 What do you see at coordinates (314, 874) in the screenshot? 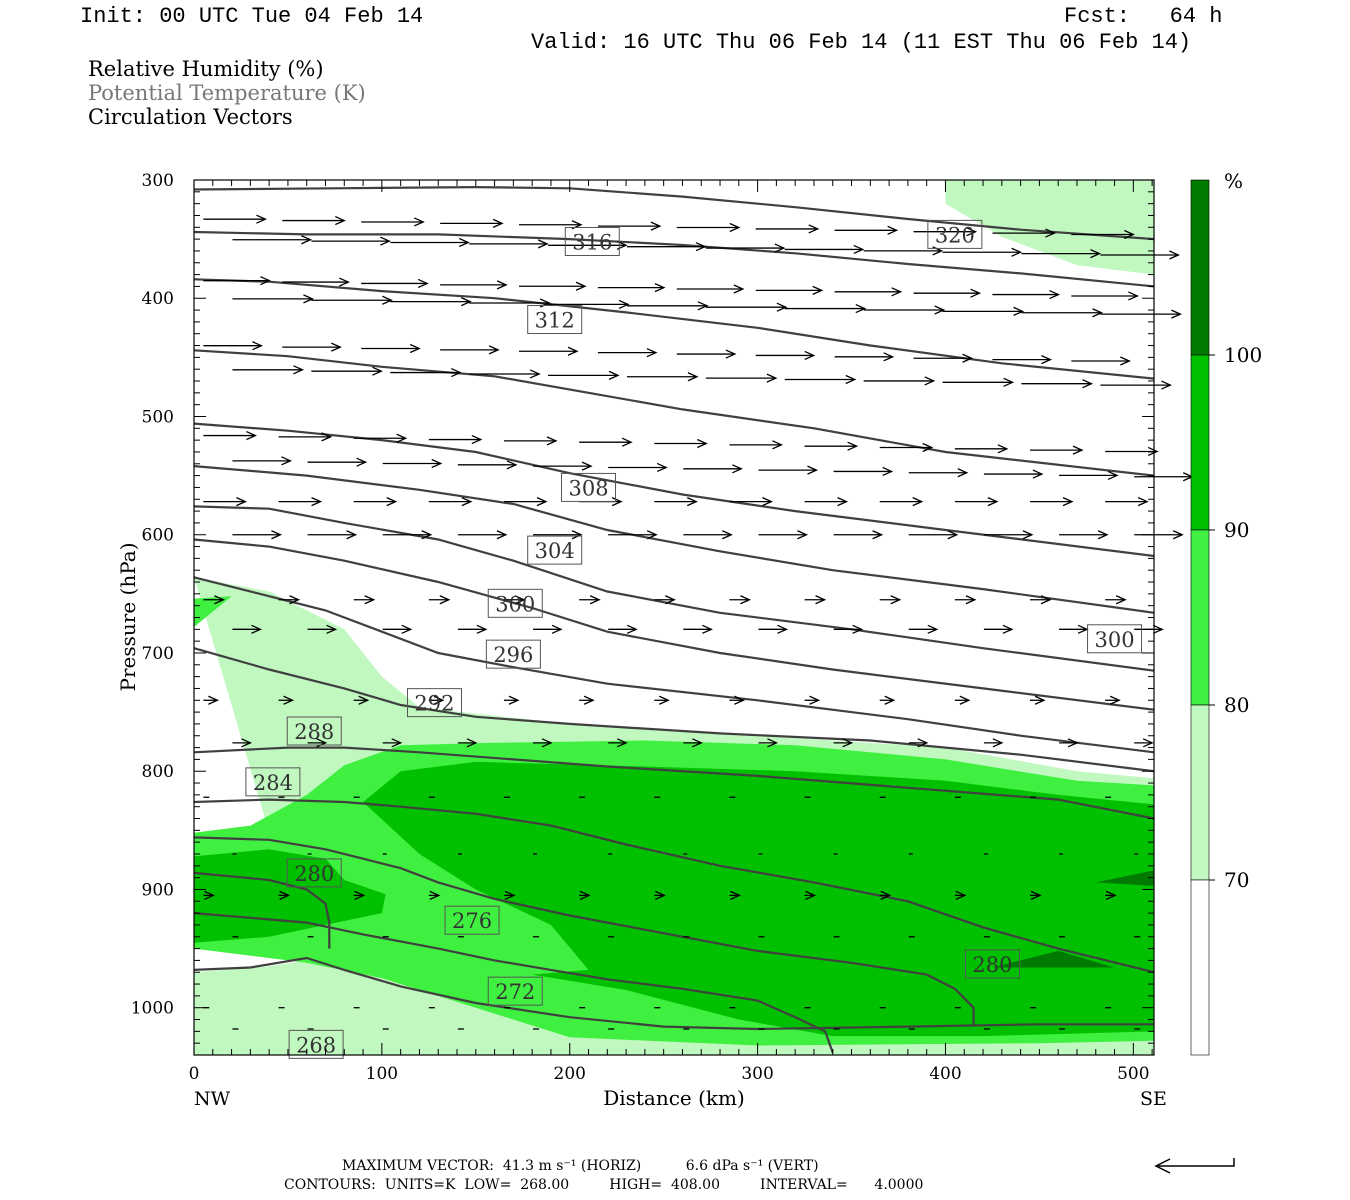
I see `svg-text: 280` at bounding box center [314, 874].